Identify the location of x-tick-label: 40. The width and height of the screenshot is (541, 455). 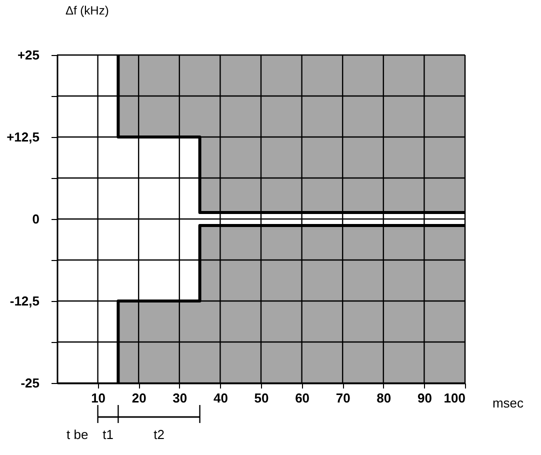
(220, 398).